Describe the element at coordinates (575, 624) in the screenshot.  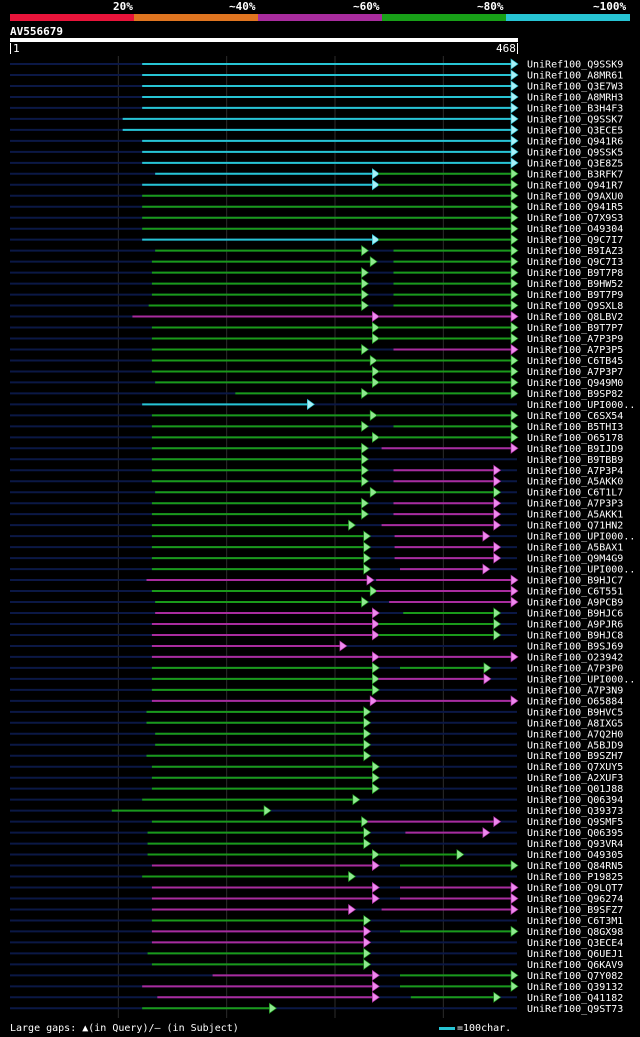
I see `hit-label: UniRef100_A9PJR6` at that location.